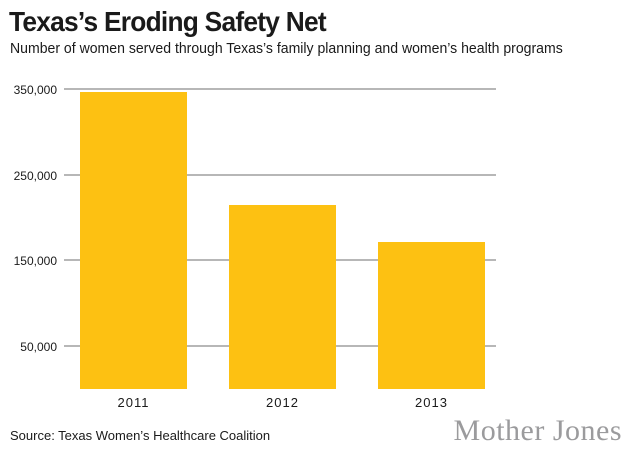 The image size is (630, 450). What do you see at coordinates (431, 315) in the screenshot?
I see `bar-2013` at bounding box center [431, 315].